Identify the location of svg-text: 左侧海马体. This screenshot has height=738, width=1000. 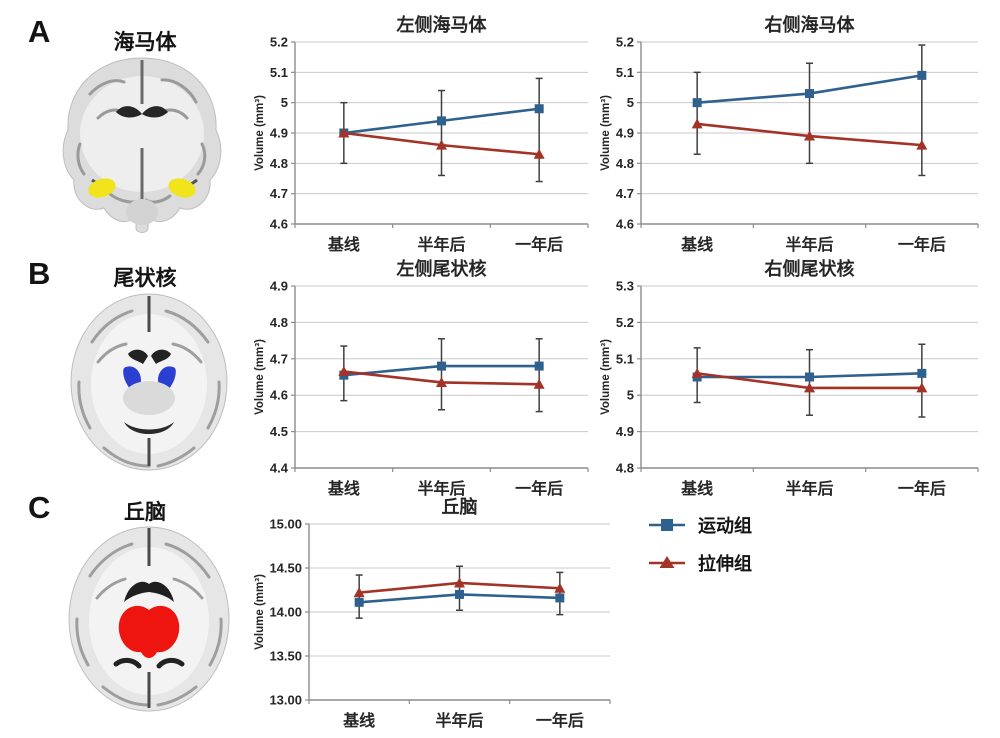
(442, 24).